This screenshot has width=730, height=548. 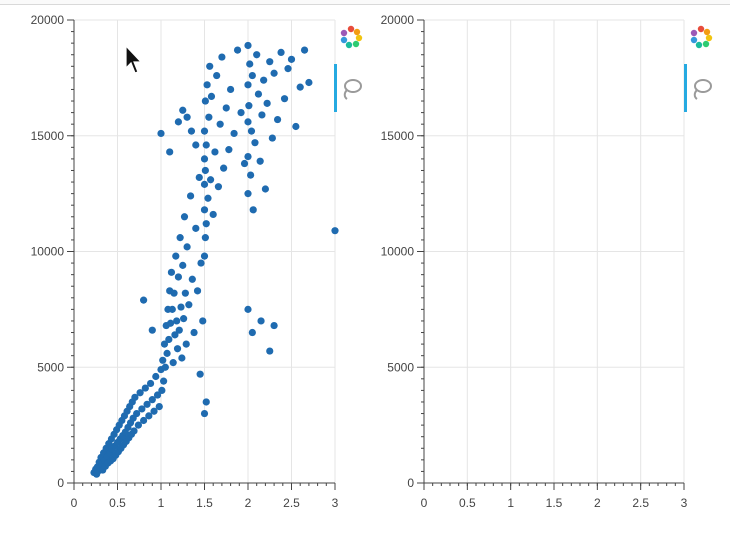 I want to click on x-tick-label: 0, so click(x=74, y=503).